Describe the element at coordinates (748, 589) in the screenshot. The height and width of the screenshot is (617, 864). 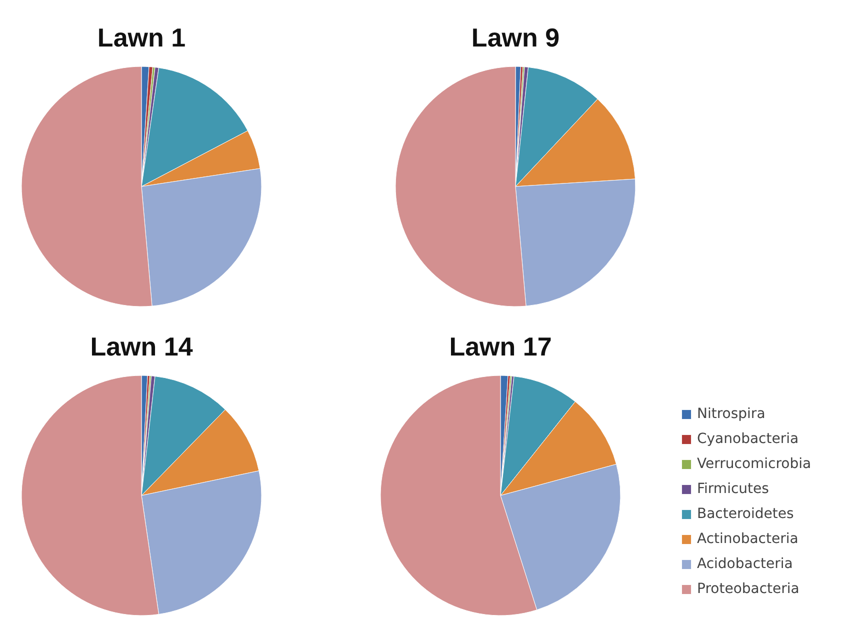
I see `legend-label: Proteobacteria` at that location.